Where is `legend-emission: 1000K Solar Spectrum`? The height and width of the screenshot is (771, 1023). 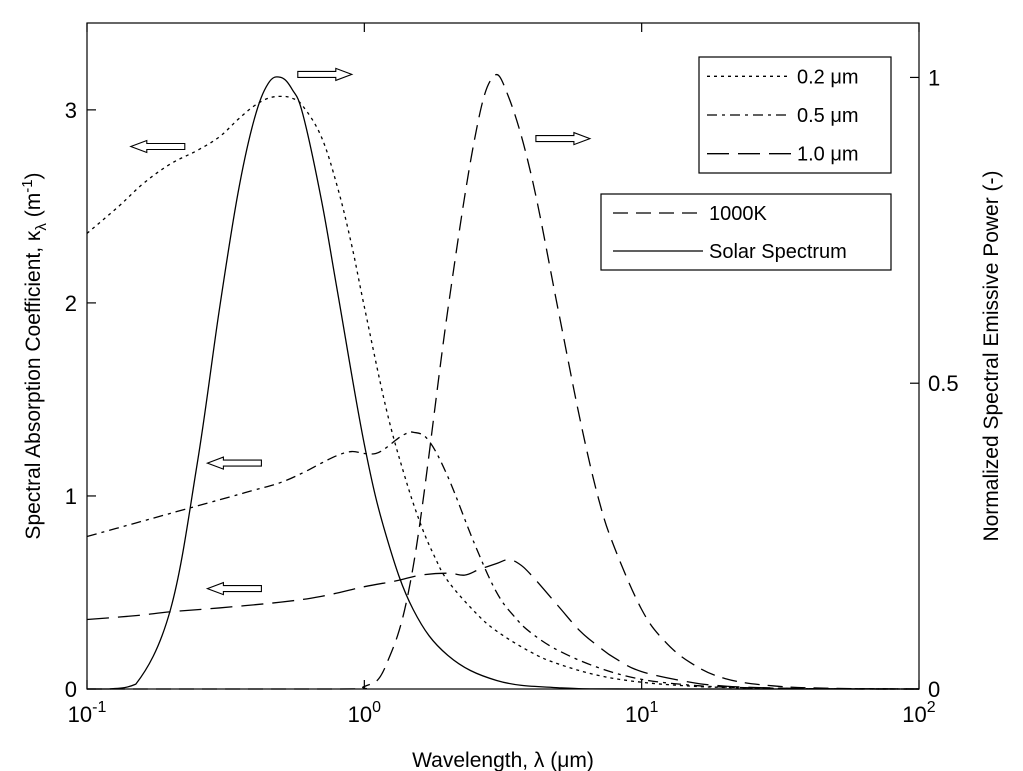 legend-emission: 1000K Solar Spectrum is located at coordinates (746, 232).